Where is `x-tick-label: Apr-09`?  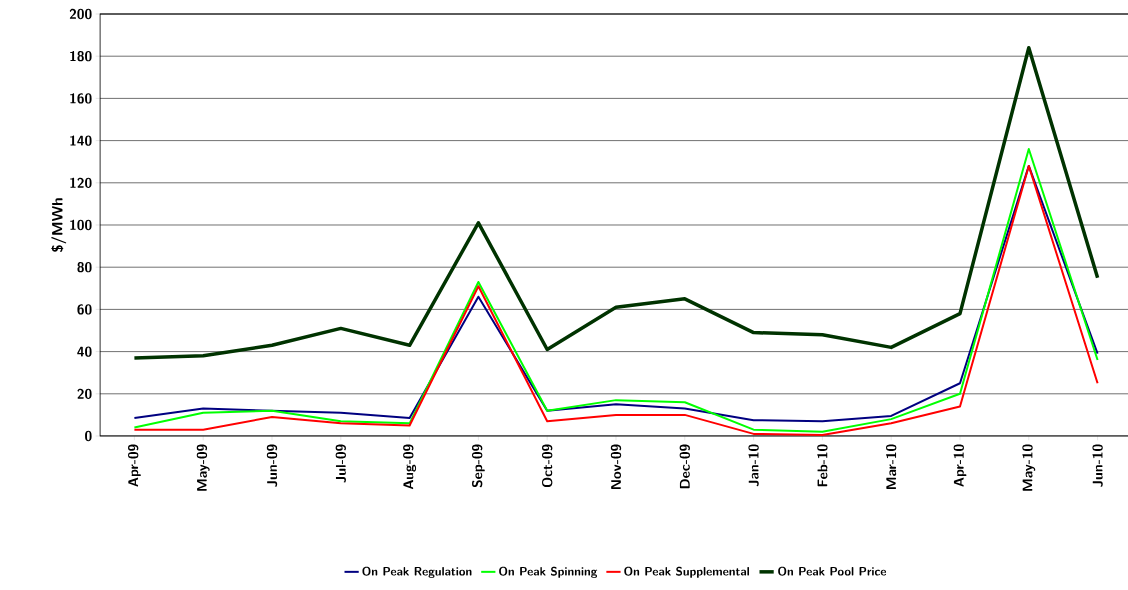 x-tick-label: Apr-09 is located at coordinates (134, 465).